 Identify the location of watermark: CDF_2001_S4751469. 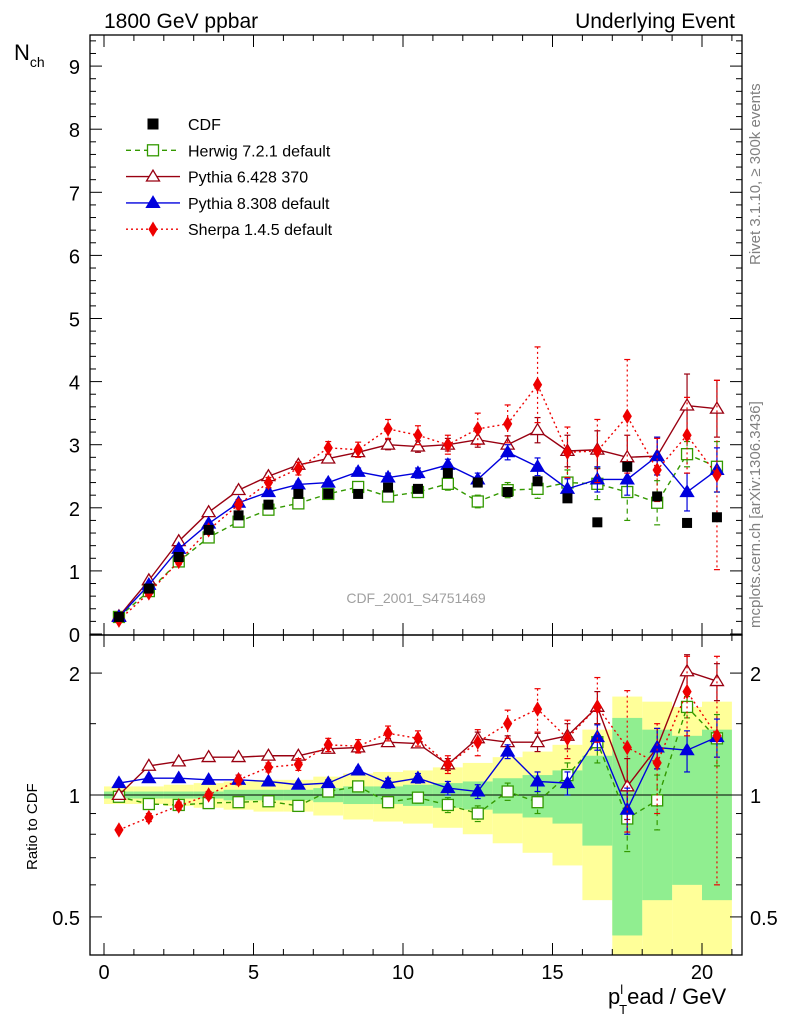
(416, 598).